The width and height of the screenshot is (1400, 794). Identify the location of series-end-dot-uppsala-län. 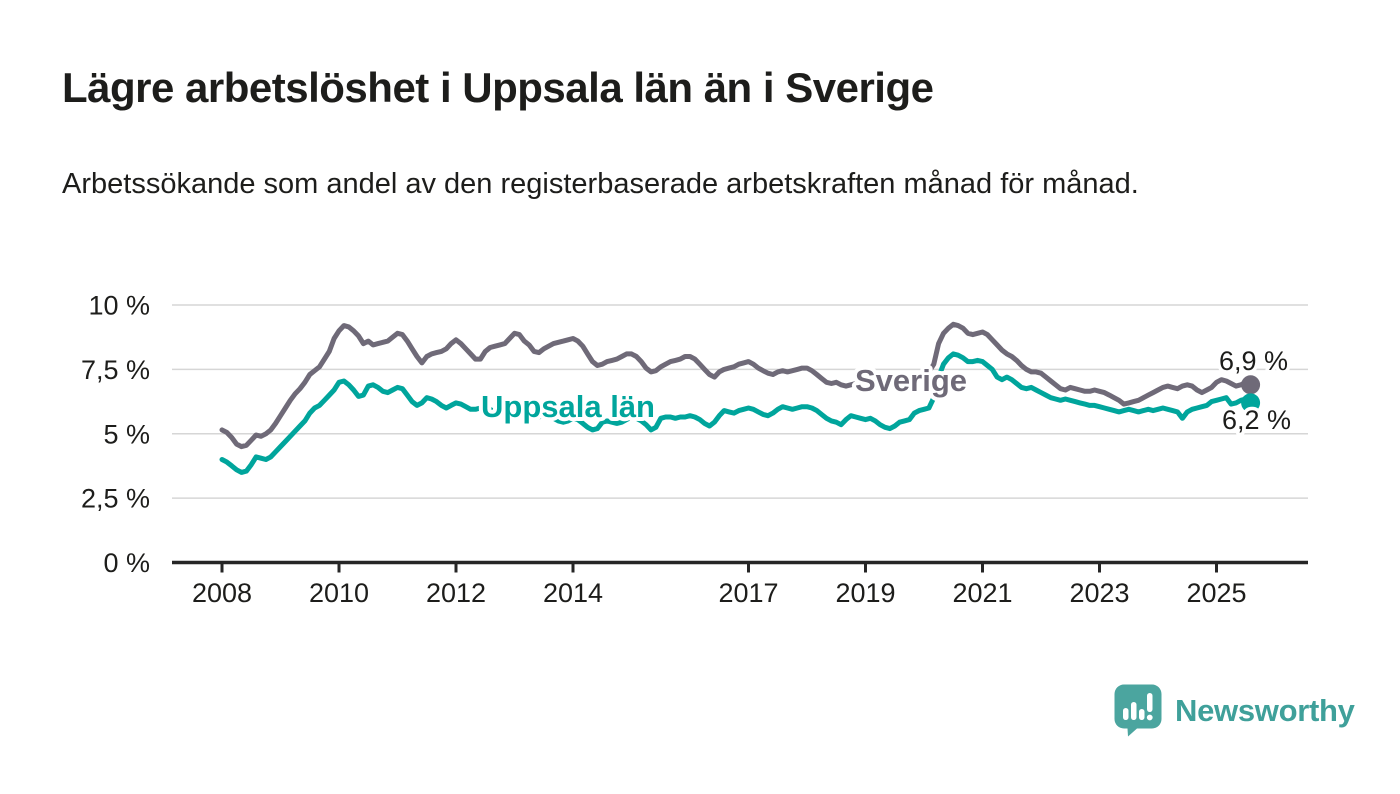
(1251, 403).